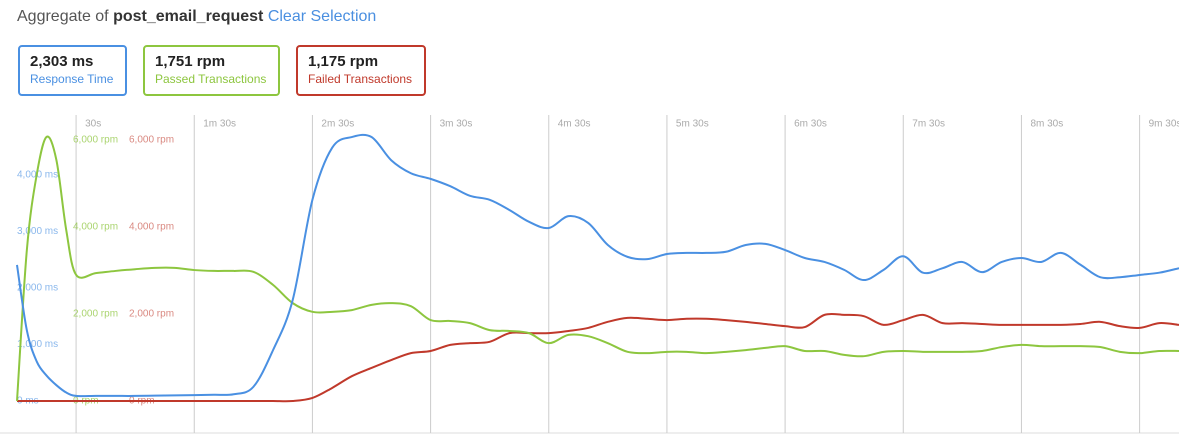 Image resolution: width=1179 pixels, height=441 pixels. What do you see at coordinates (61, 61) in the screenshot?
I see `metric-value: 2,303 ms` at bounding box center [61, 61].